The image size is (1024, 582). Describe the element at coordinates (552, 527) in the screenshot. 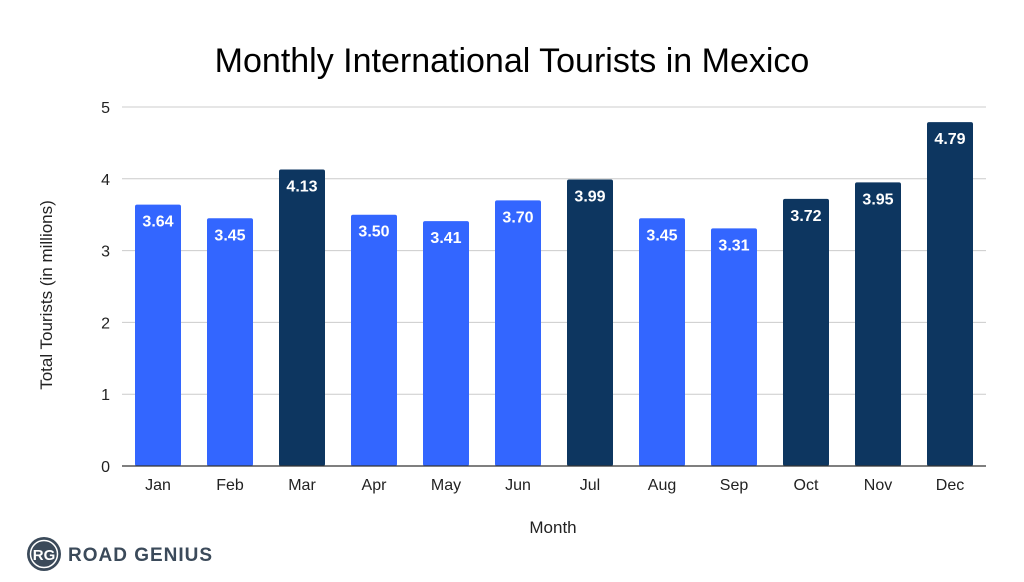

I see `x-axis-label: Month` at that location.